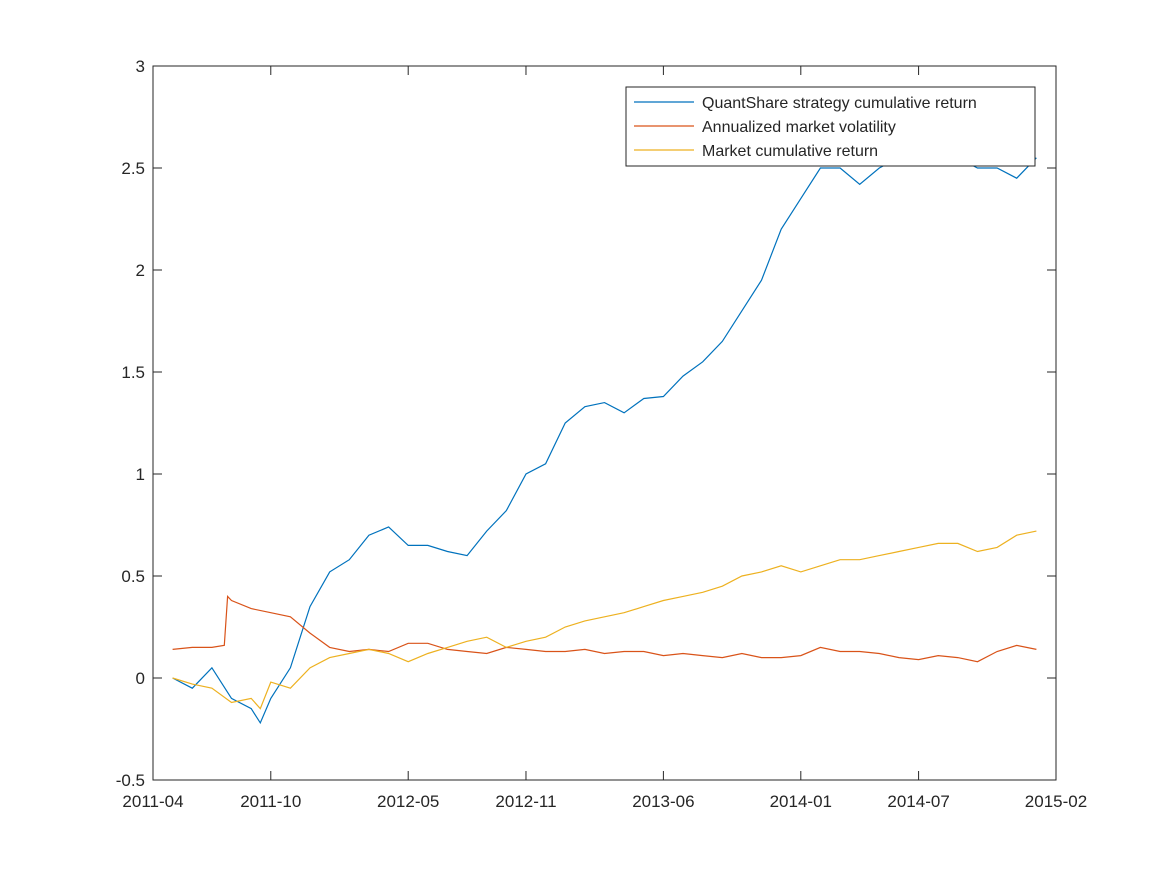 Image resolution: width=1167 pixels, height=875 pixels. What do you see at coordinates (799, 127) in the screenshot?
I see `legend-label-2: Annualized market volatility` at bounding box center [799, 127].